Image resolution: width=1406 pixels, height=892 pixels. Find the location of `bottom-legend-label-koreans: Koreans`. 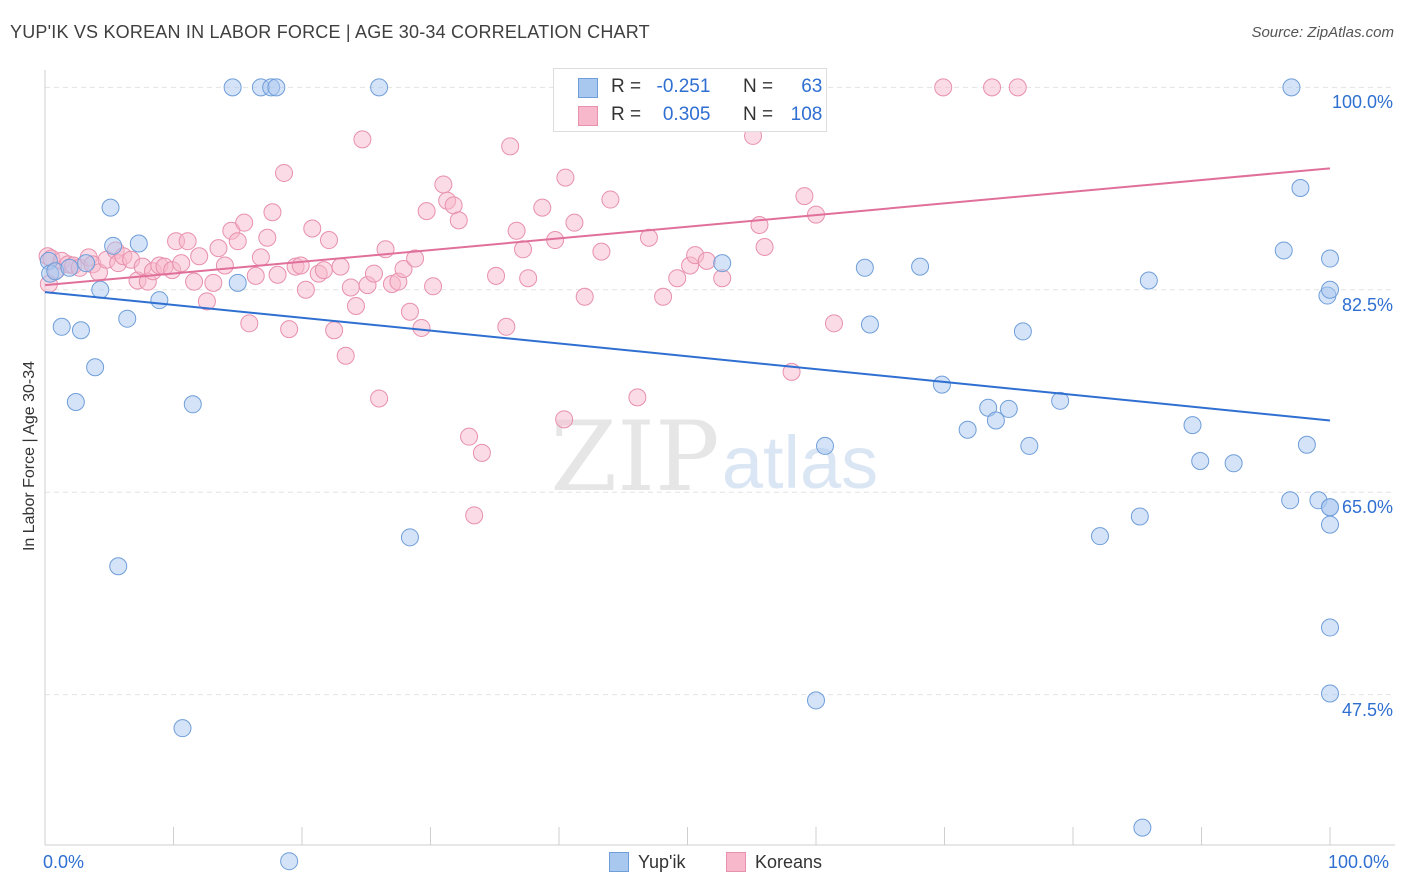

bottom-legend-label-koreans: Koreans is located at coordinates (789, 862).